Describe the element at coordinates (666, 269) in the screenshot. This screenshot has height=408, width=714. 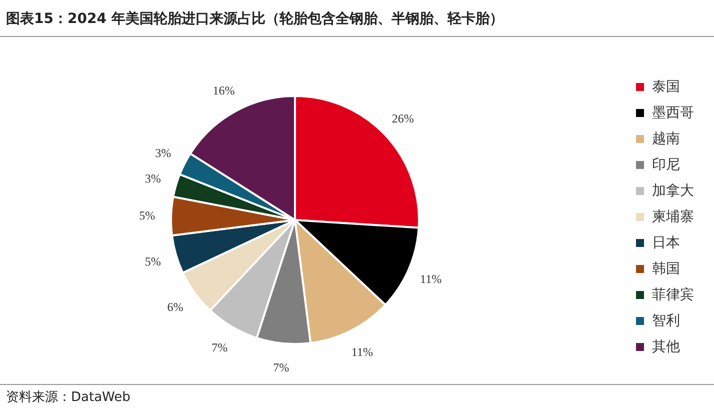
I see `legend-label: 韩国` at that location.